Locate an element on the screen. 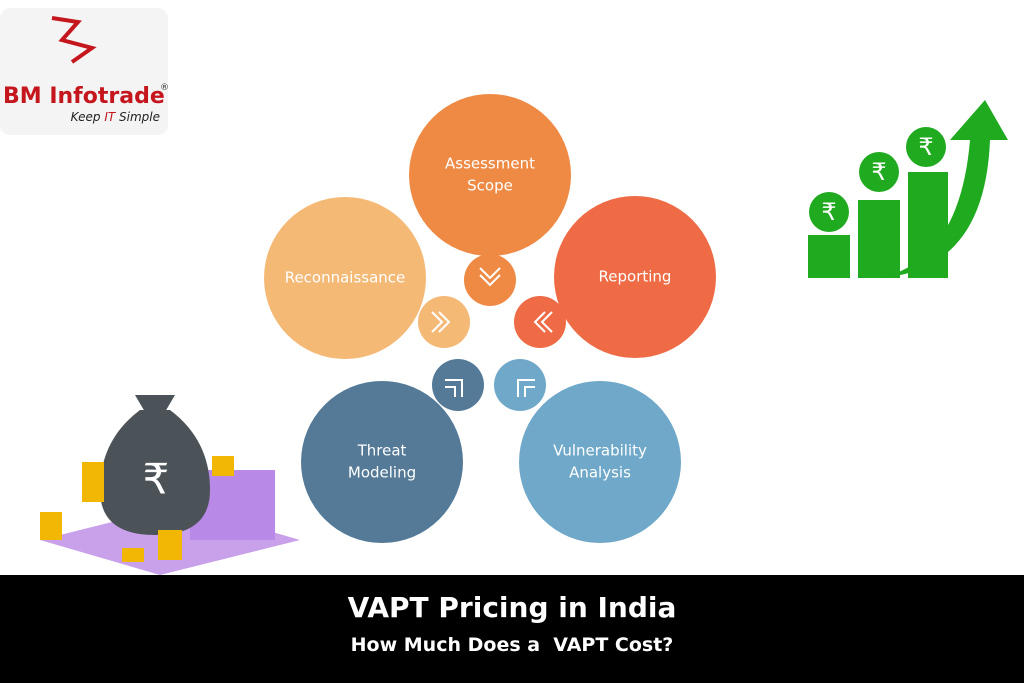  logo-tagline: Keep IT Simple is located at coordinates (115, 117).